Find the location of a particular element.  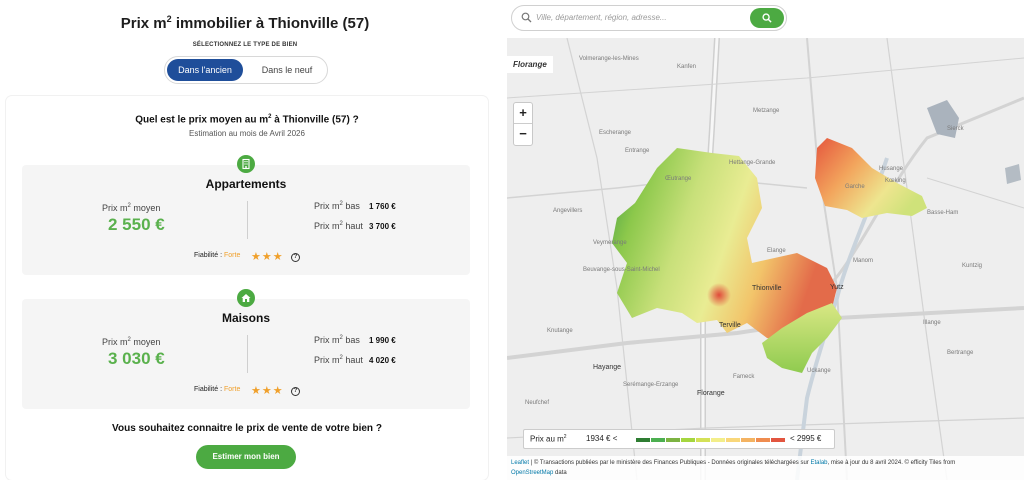

map-label: Thionville is located at coordinates (767, 288).